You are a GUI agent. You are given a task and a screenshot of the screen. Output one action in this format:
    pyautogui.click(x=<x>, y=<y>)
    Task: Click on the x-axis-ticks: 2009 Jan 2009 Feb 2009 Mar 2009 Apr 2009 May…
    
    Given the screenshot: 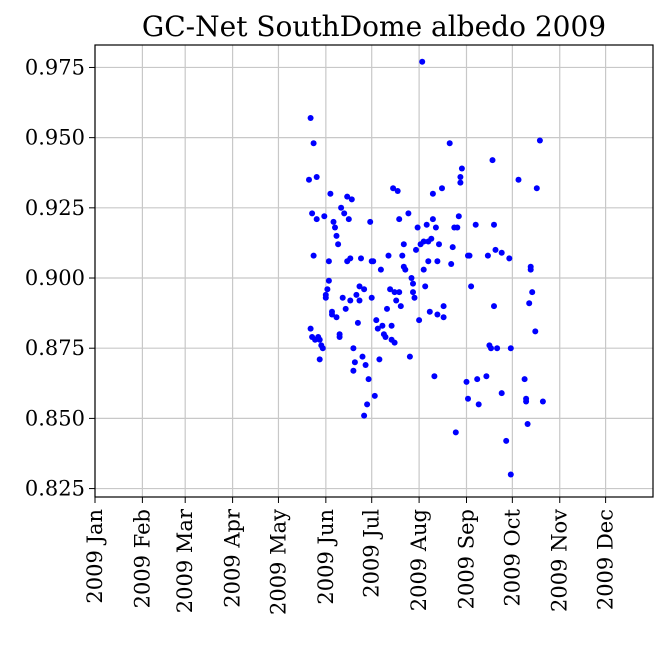 What is the action you would take?
    pyautogui.click(x=350, y=556)
    